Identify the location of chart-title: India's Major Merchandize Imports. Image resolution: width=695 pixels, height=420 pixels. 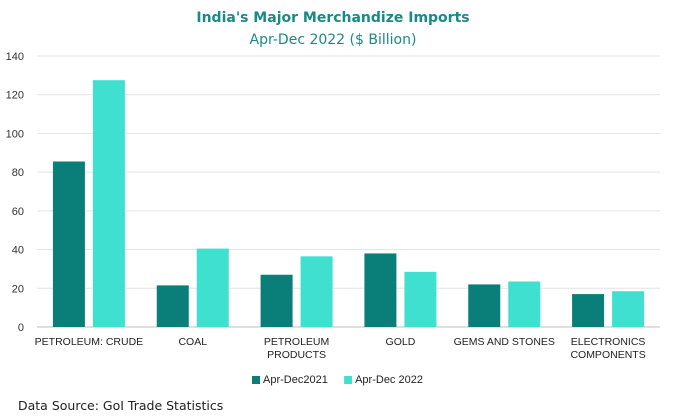
(332, 18).